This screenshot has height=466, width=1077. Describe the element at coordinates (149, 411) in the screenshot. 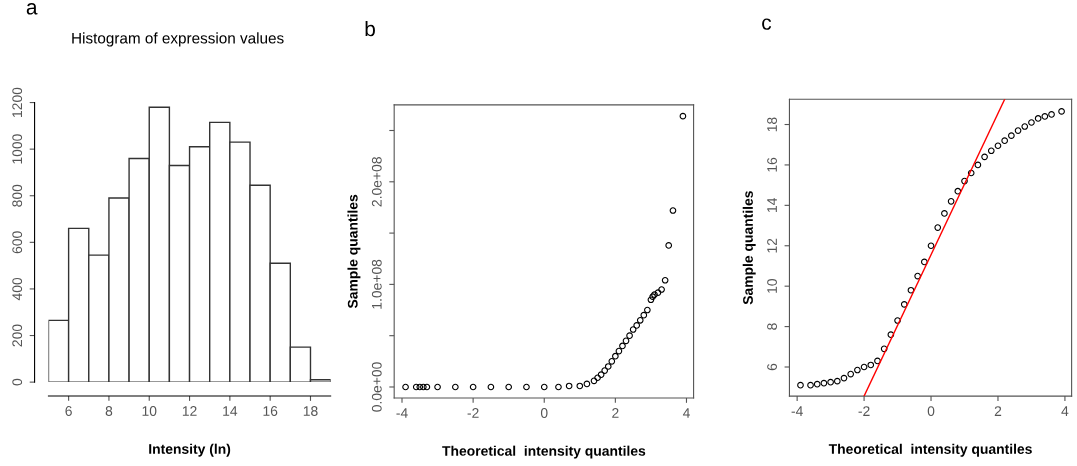

I see `x-tick-label: 10` at that location.